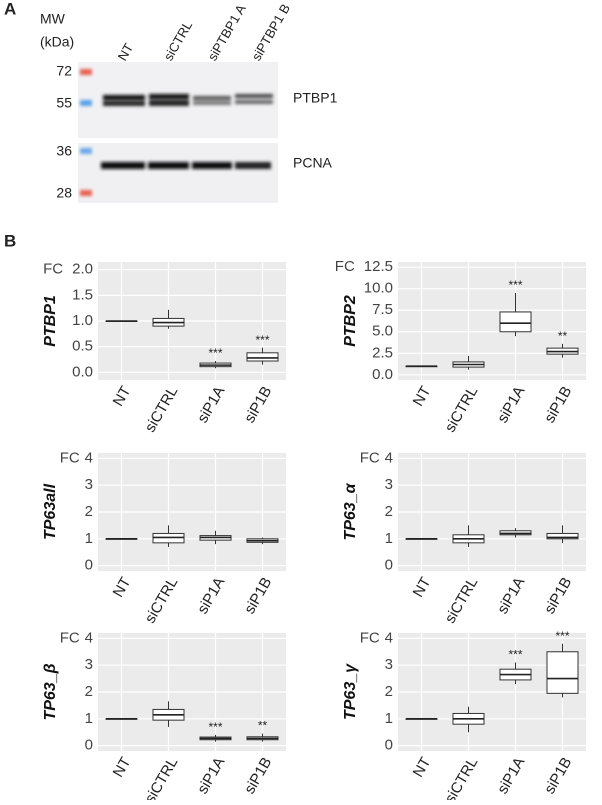 Image resolution: width=602 pixels, height=805 pixels. What do you see at coordinates (10, 240) in the screenshot?
I see `panel-label: B` at bounding box center [10, 240].